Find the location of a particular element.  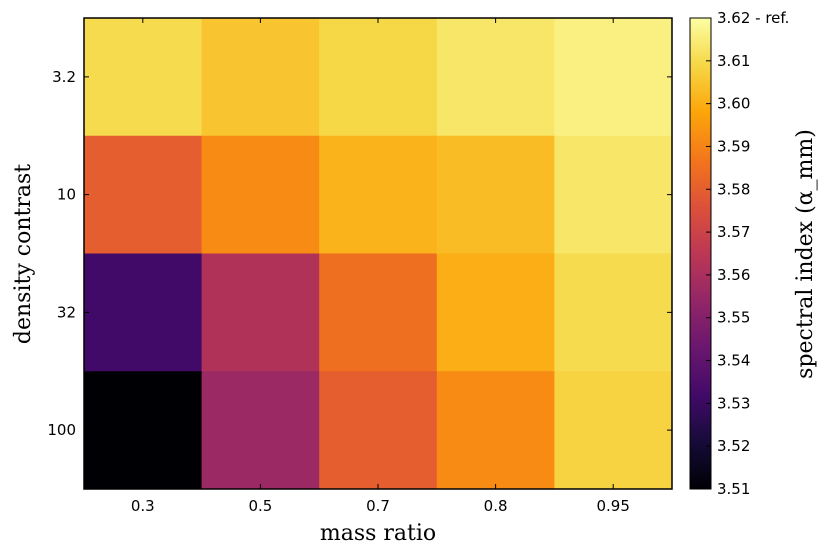

y-tick-label: 10 is located at coordinates (66, 195).